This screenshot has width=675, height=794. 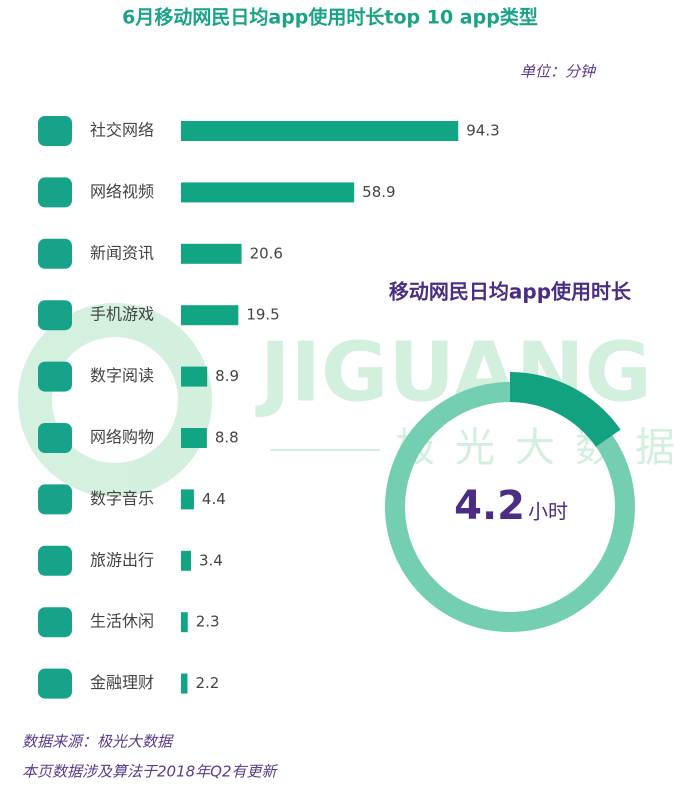 What do you see at coordinates (510, 292) in the screenshot?
I see `summary-title: 移动网民日均app使用时长` at bounding box center [510, 292].